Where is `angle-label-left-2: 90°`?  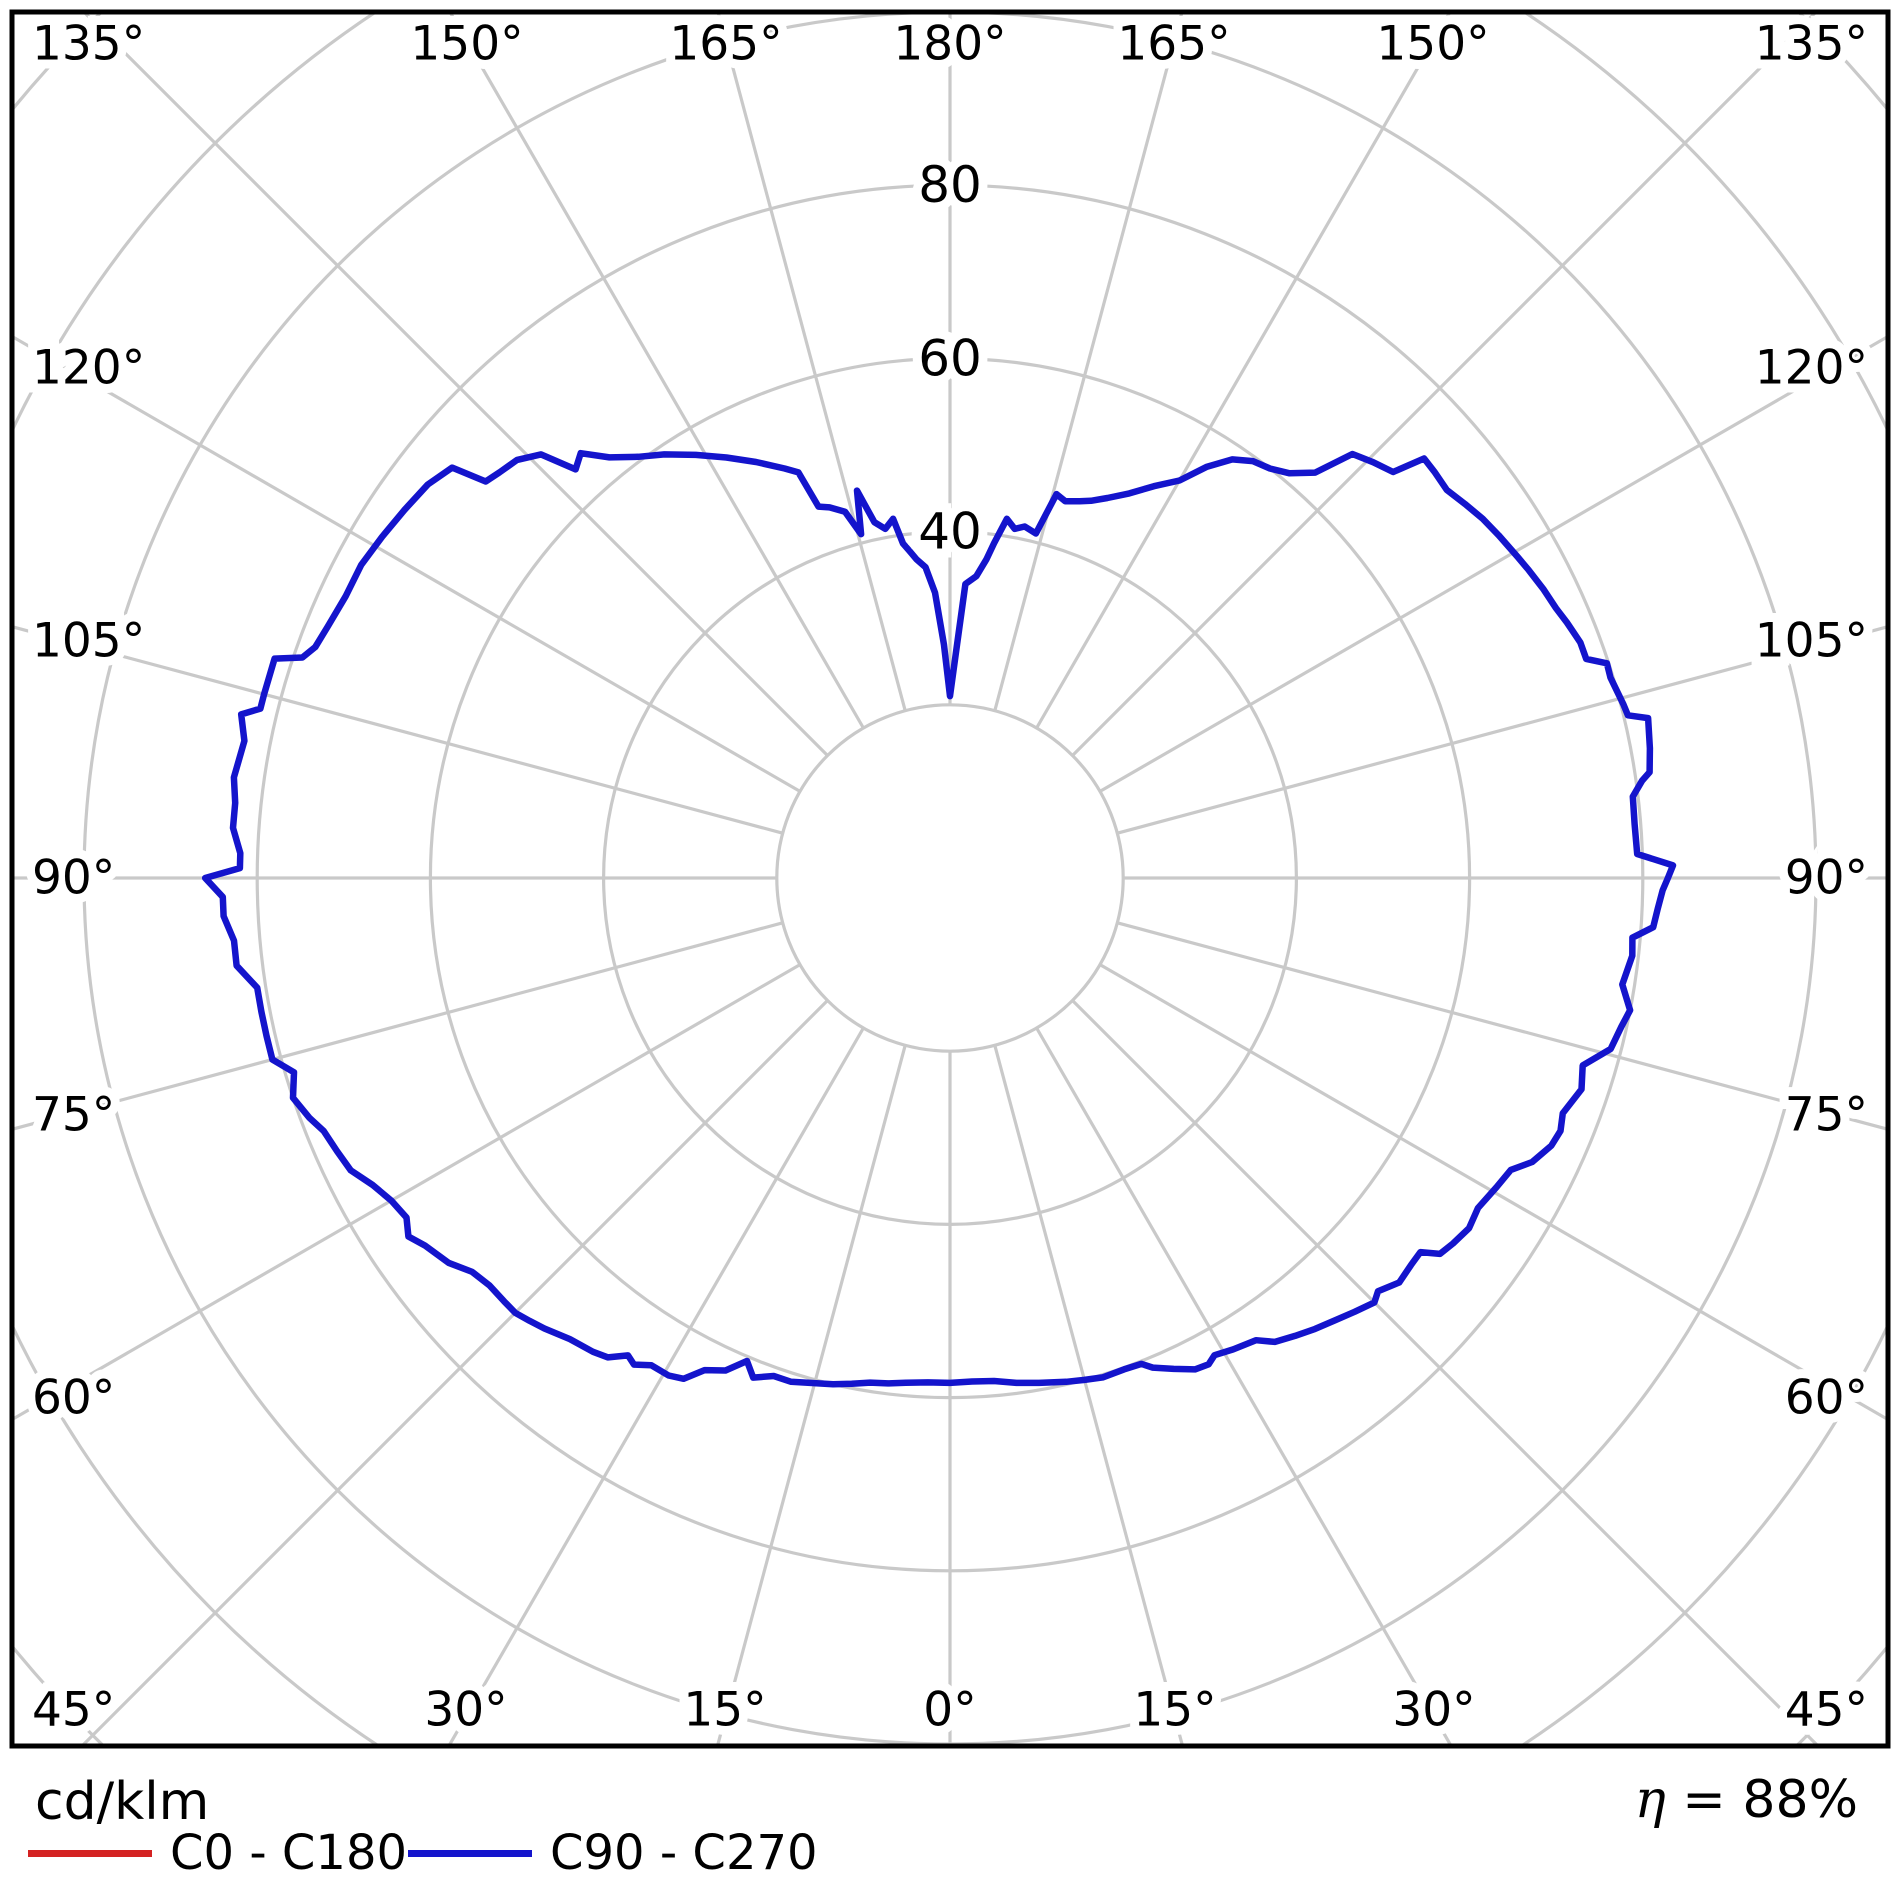 angle-label-left-2: 90° is located at coordinates (73, 878).